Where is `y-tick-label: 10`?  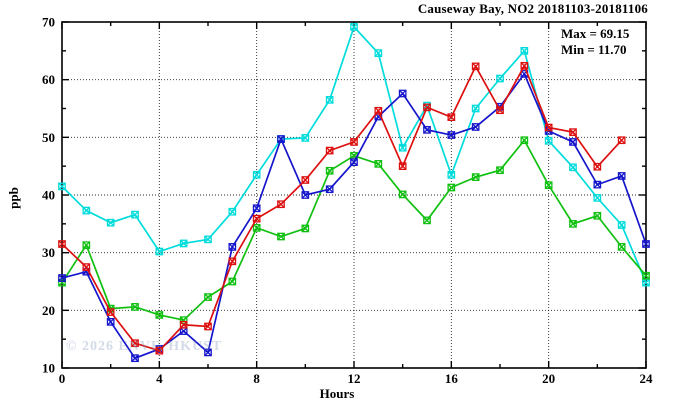 y-tick-label: 10 is located at coordinates (48, 368).